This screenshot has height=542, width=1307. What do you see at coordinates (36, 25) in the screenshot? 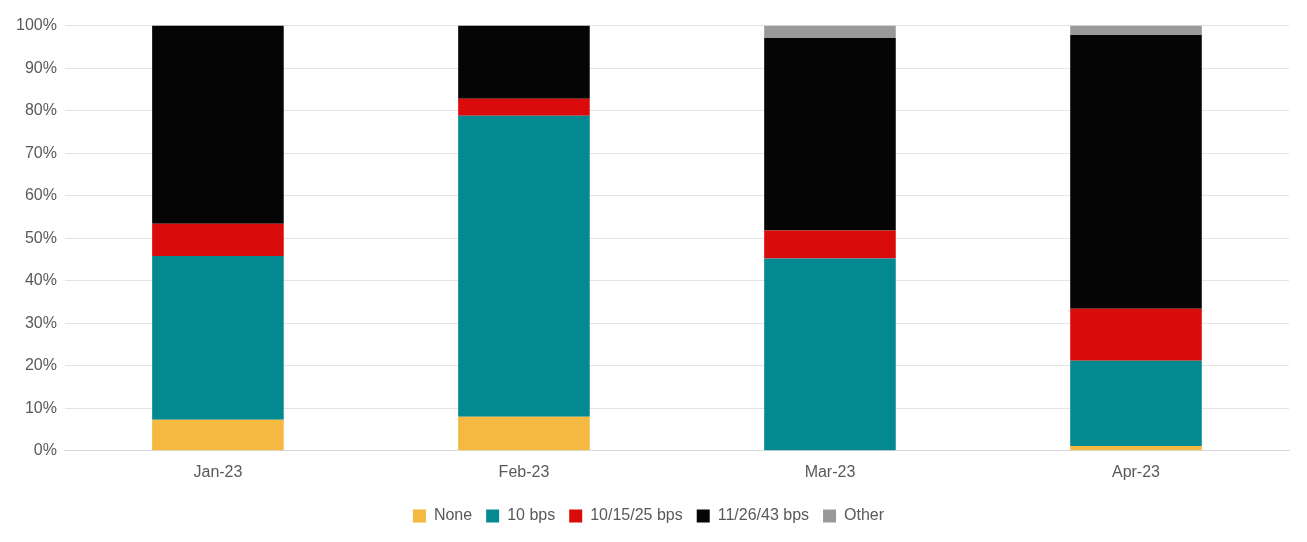
I see `y-tick-label: 100%` at bounding box center [36, 25].